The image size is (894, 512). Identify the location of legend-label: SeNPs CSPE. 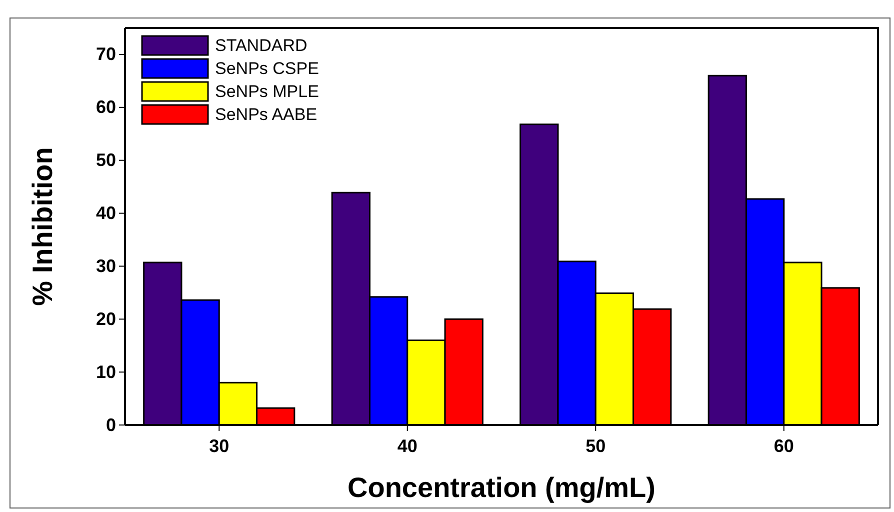
(267, 68).